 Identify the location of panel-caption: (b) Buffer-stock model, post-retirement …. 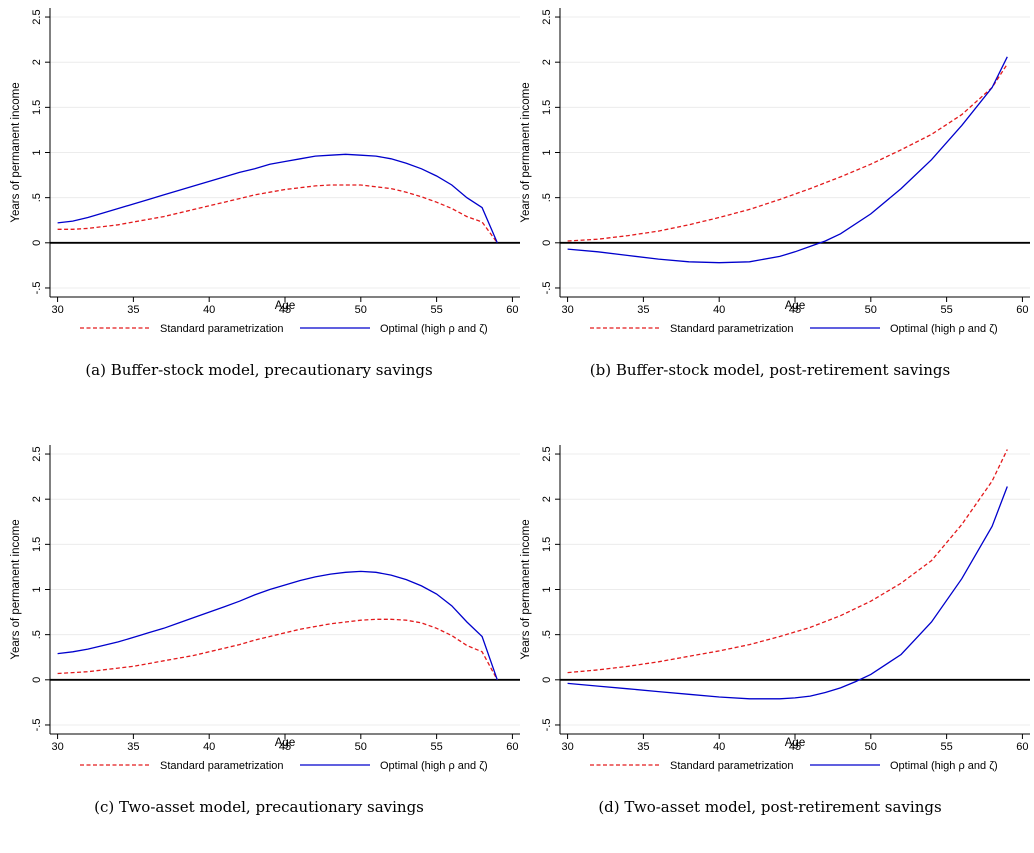
(770, 370).